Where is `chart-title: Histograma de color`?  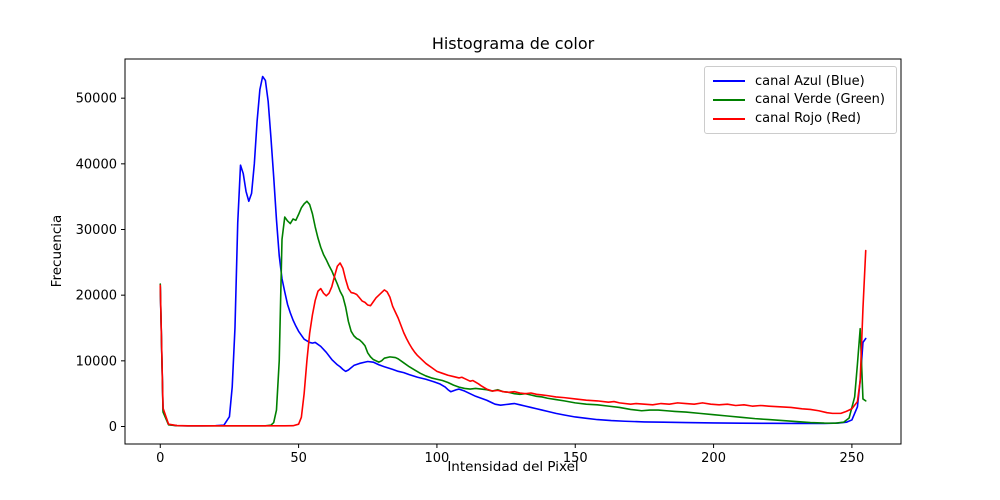 chart-title: Histograma de color is located at coordinates (513, 43).